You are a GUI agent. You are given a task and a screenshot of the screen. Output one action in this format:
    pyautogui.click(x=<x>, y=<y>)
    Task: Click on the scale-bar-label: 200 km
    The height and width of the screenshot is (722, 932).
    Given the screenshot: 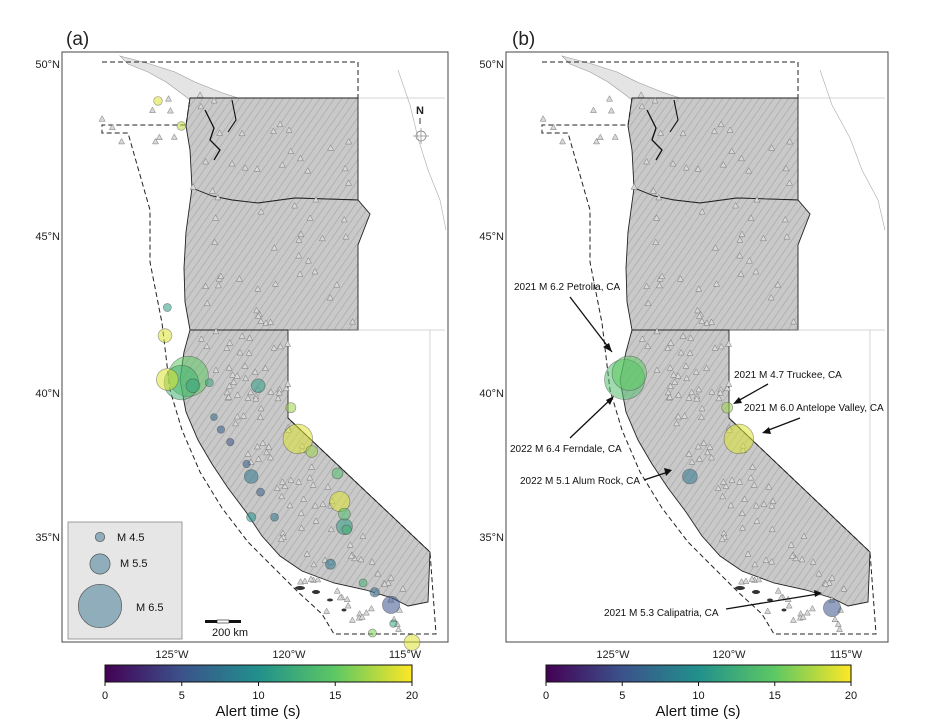 What is the action you would take?
    pyautogui.click(x=230, y=633)
    